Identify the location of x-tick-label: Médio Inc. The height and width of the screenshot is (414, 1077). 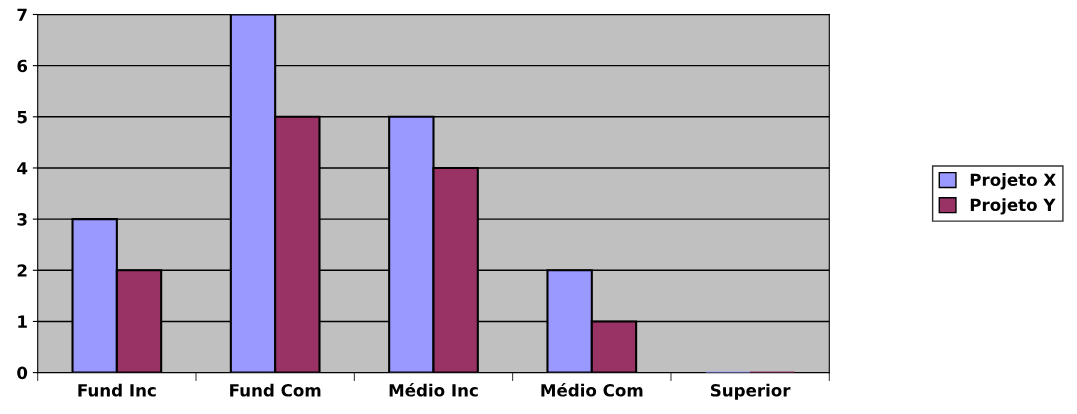
(433, 390).